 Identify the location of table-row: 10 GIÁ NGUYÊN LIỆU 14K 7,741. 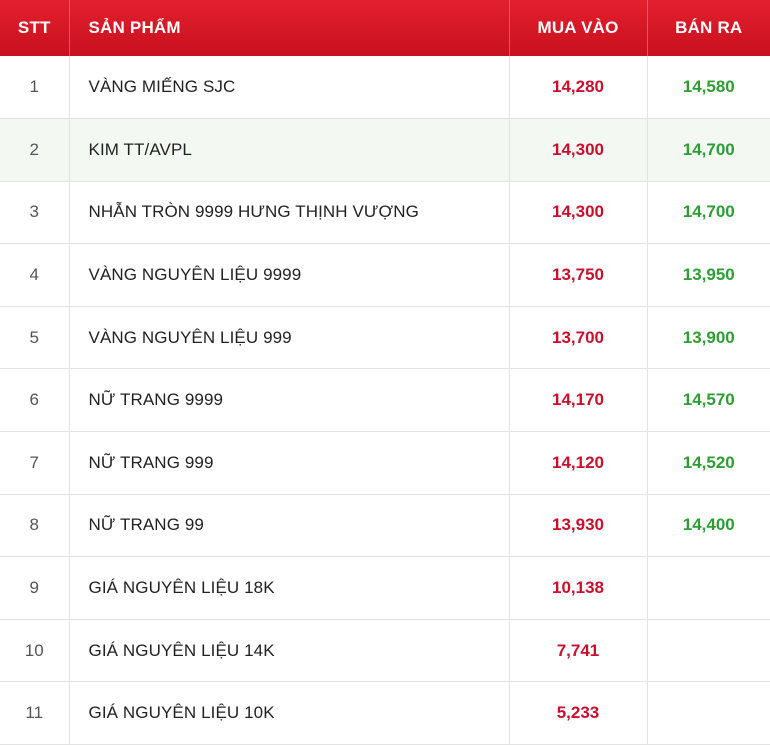
(385, 651).